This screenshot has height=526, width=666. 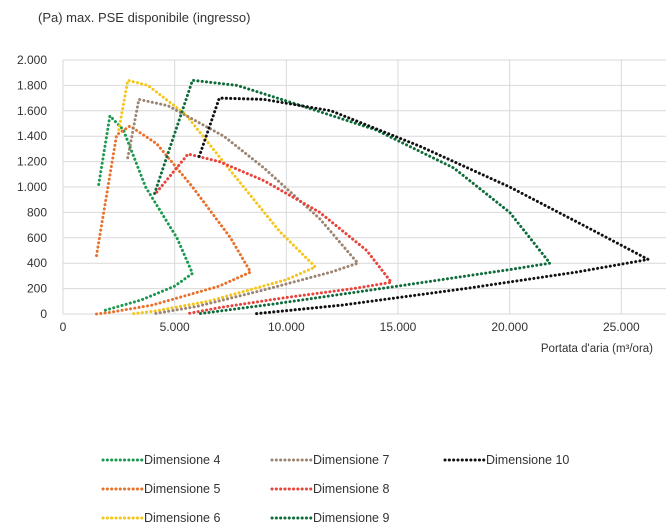 I want to click on legend-label: Dimensione 7, so click(x=351, y=460).